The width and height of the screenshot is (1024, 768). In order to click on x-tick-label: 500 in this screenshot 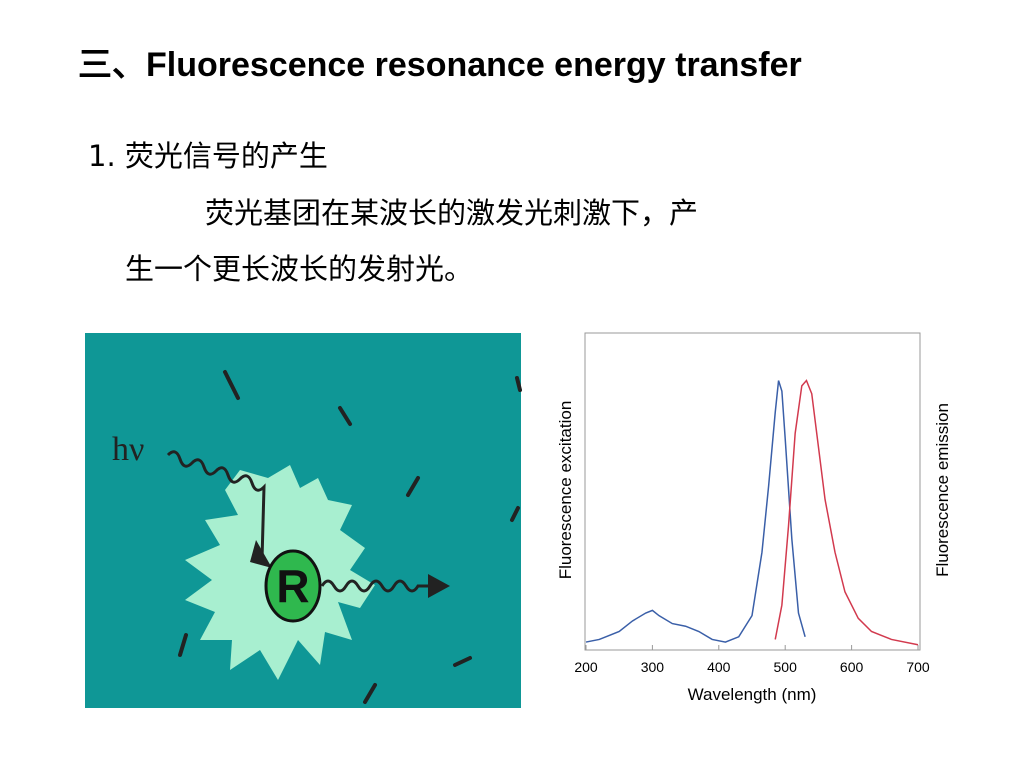, I will do `click(786, 667)`.